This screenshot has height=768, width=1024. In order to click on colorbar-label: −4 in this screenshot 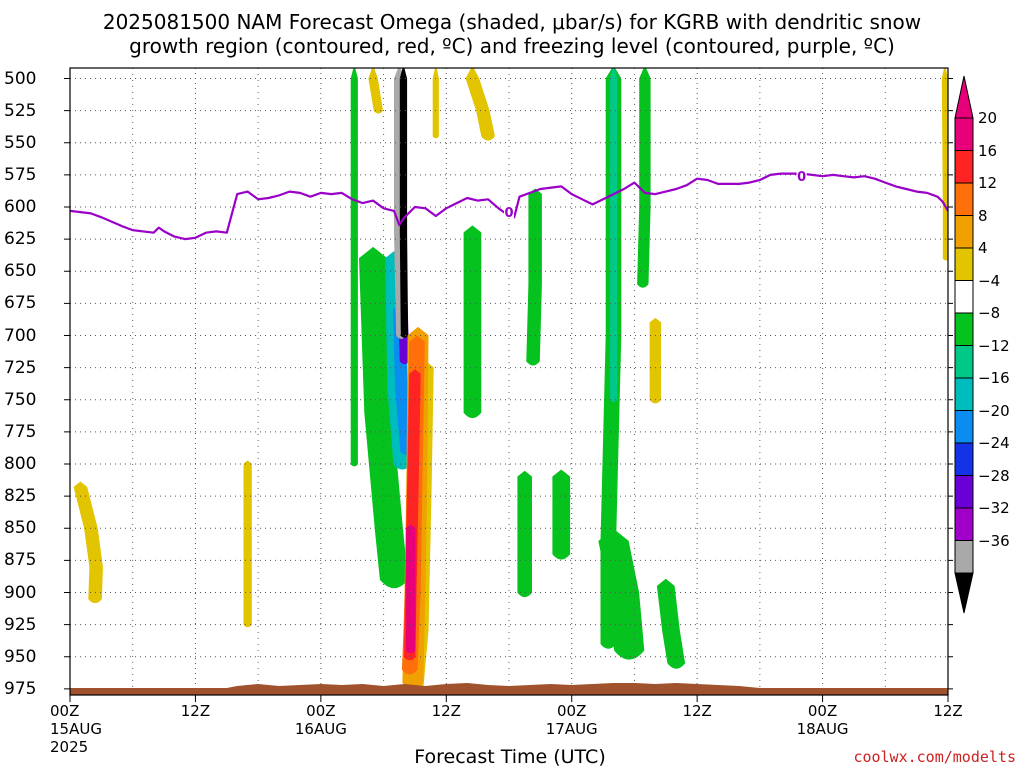, I will do `click(989, 280)`.